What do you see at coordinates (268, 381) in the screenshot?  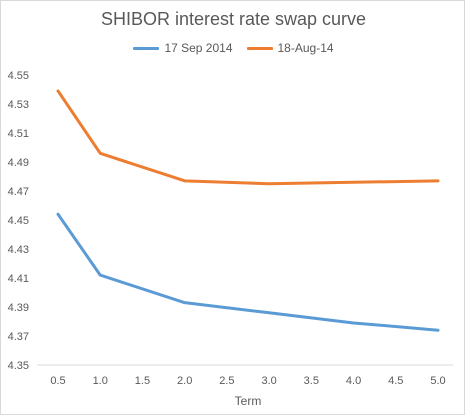 I see `x-tick-label: 3.0` at bounding box center [268, 381].